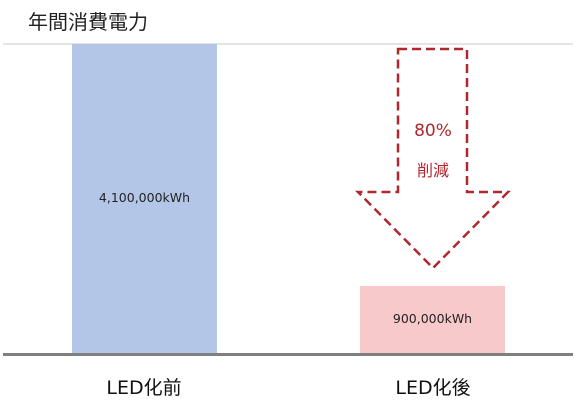  I want to click on chart-title: 年間消費電力, so click(88, 22).